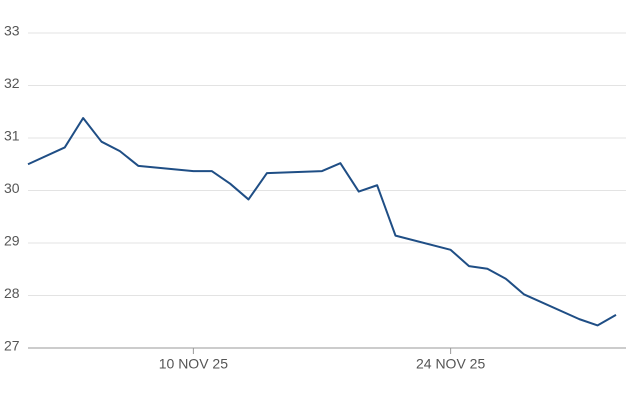 The image size is (626, 417). Describe the element at coordinates (12, 293) in the screenshot. I see `y-tick-label: 28` at that location.